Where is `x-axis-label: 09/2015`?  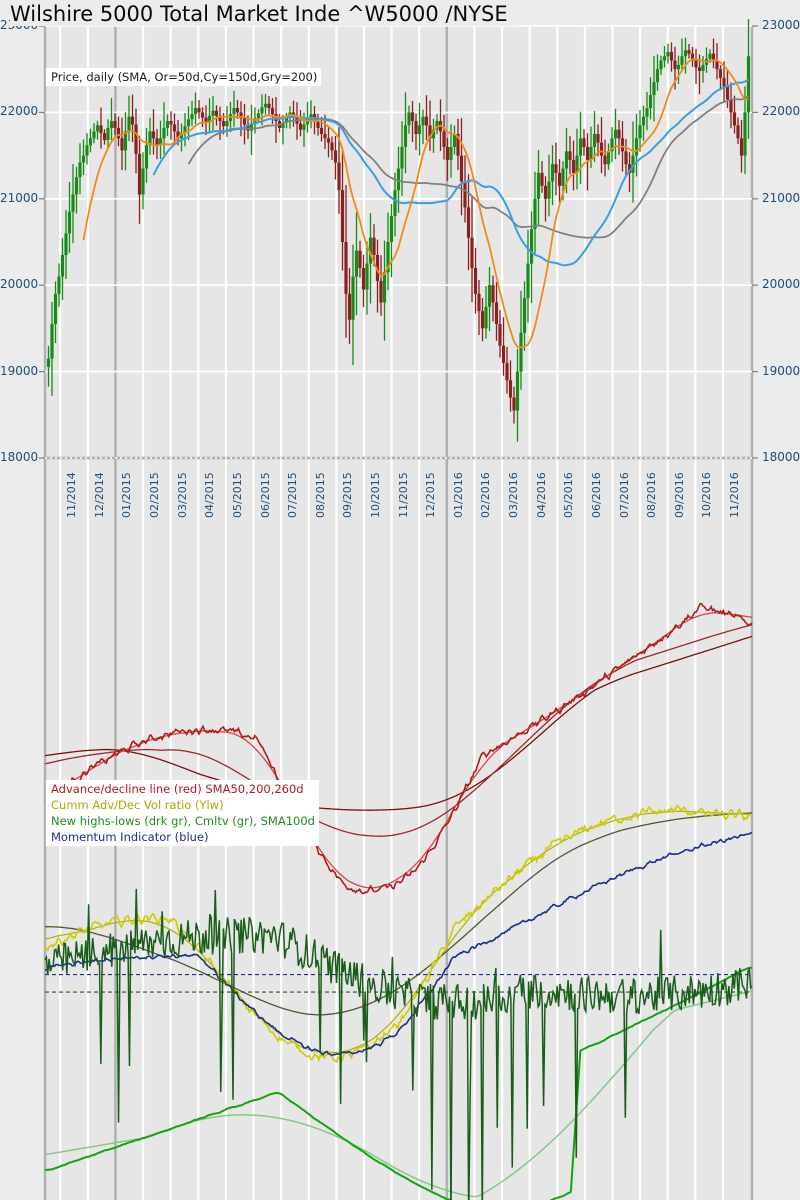 x-axis-label: 09/2015 is located at coordinates (348, 495).